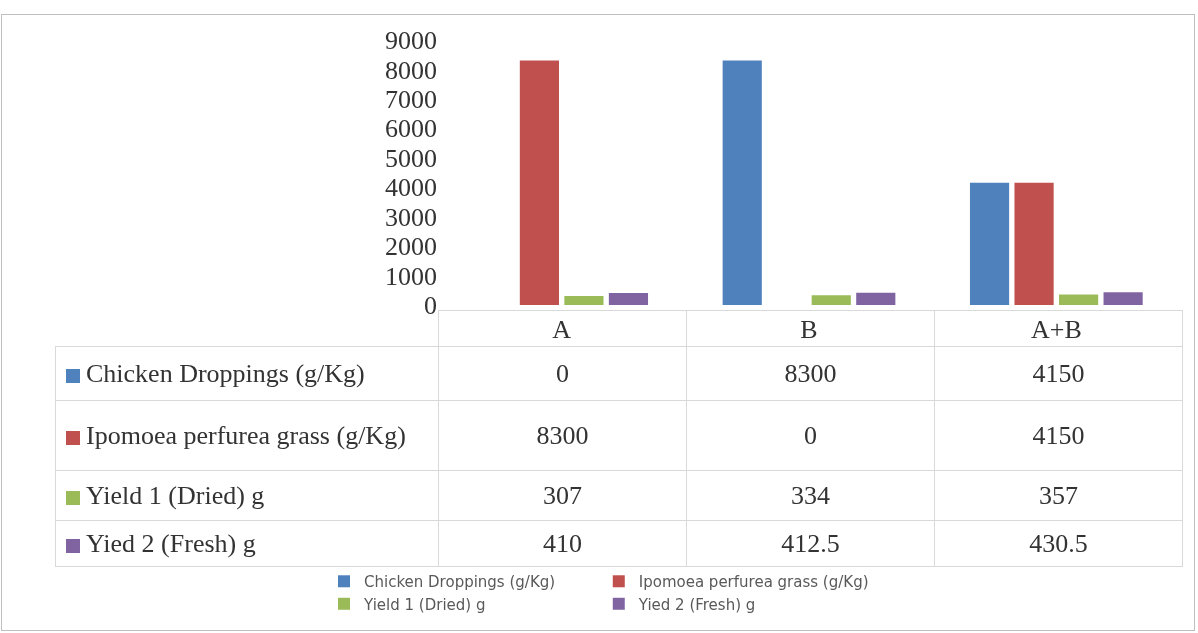 The height and width of the screenshot is (633, 1198). Describe the element at coordinates (460, 582) in the screenshot. I see `legend-label: Chicken Droppings (g/Kg)` at that location.